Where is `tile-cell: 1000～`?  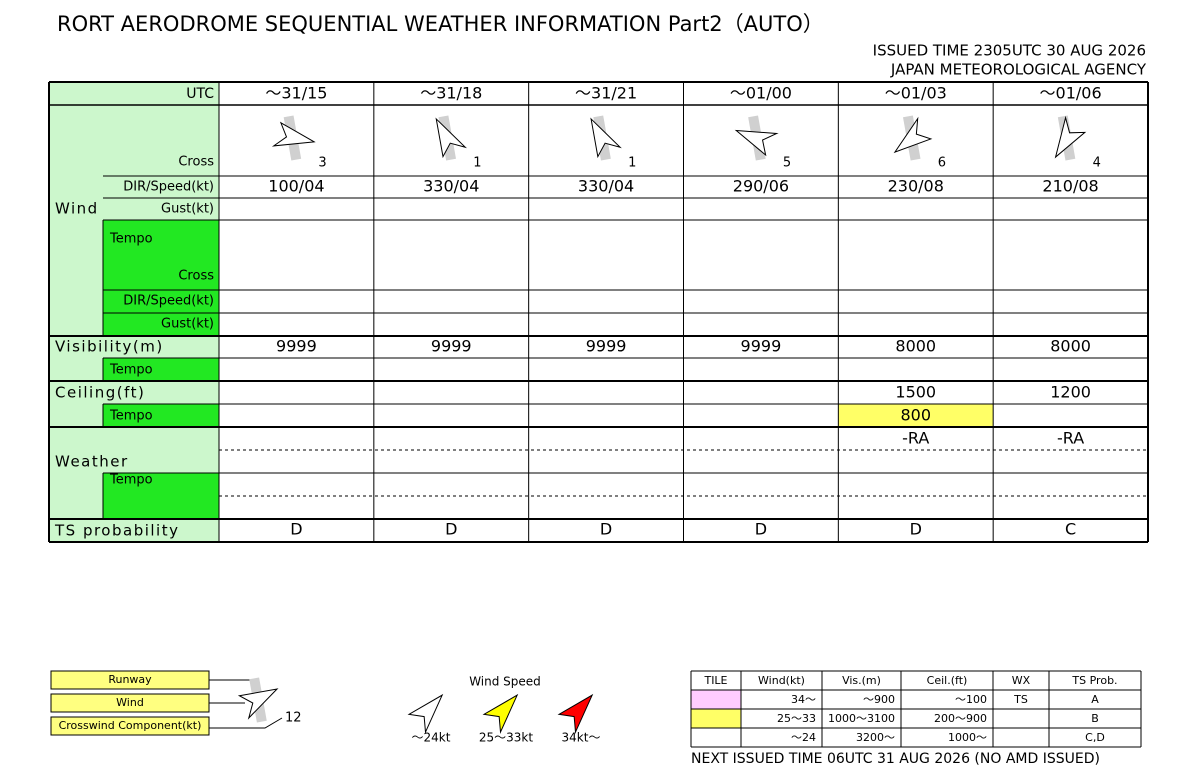 tile-cell: 1000～ is located at coordinates (967, 737).